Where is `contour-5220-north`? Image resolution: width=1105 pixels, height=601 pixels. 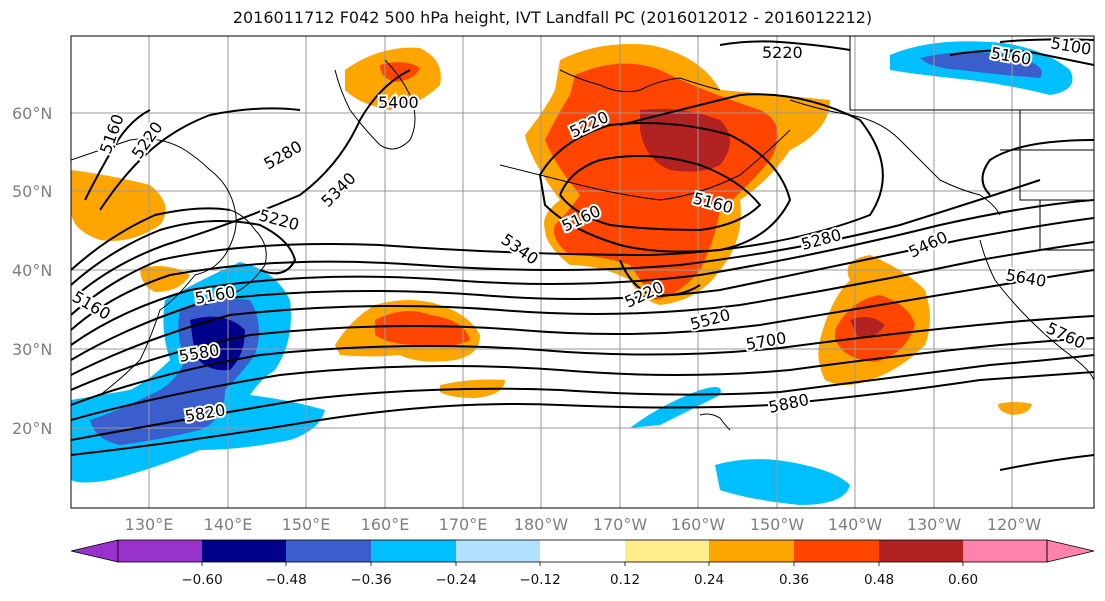
contour-5220-north is located at coordinates (200, 159).